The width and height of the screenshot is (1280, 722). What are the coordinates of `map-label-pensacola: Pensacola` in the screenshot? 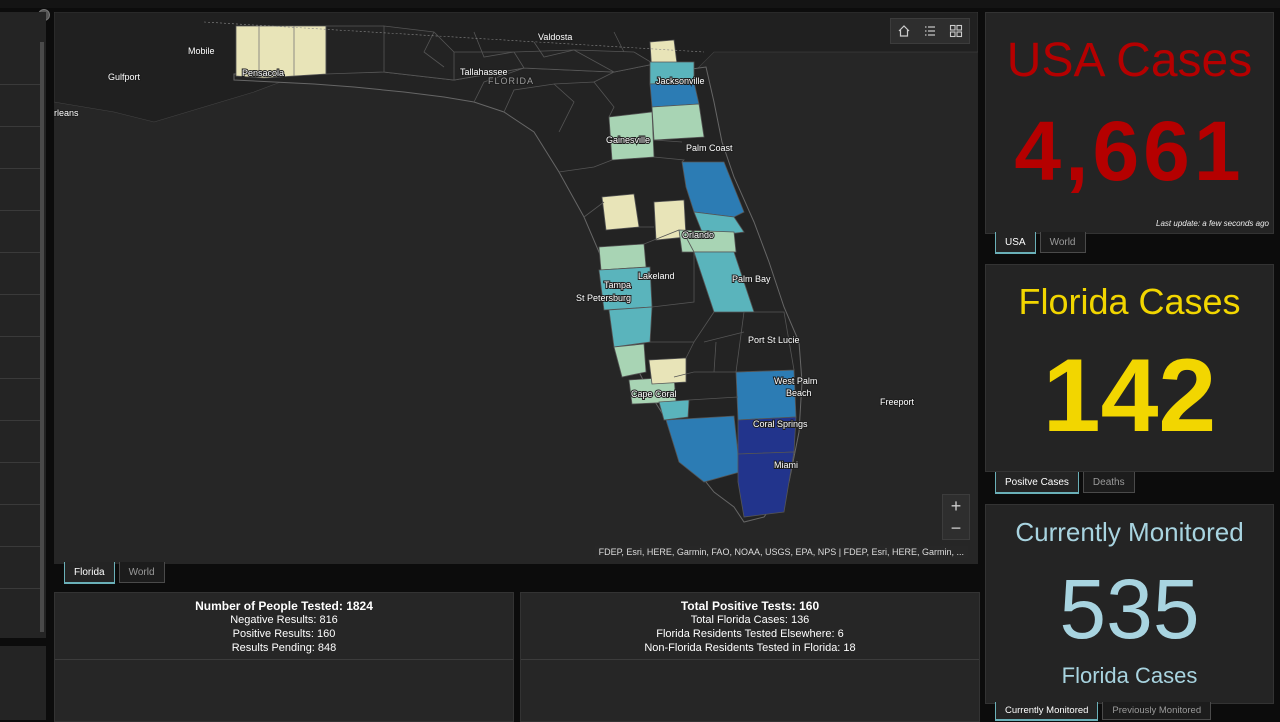 It's located at (263, 73).